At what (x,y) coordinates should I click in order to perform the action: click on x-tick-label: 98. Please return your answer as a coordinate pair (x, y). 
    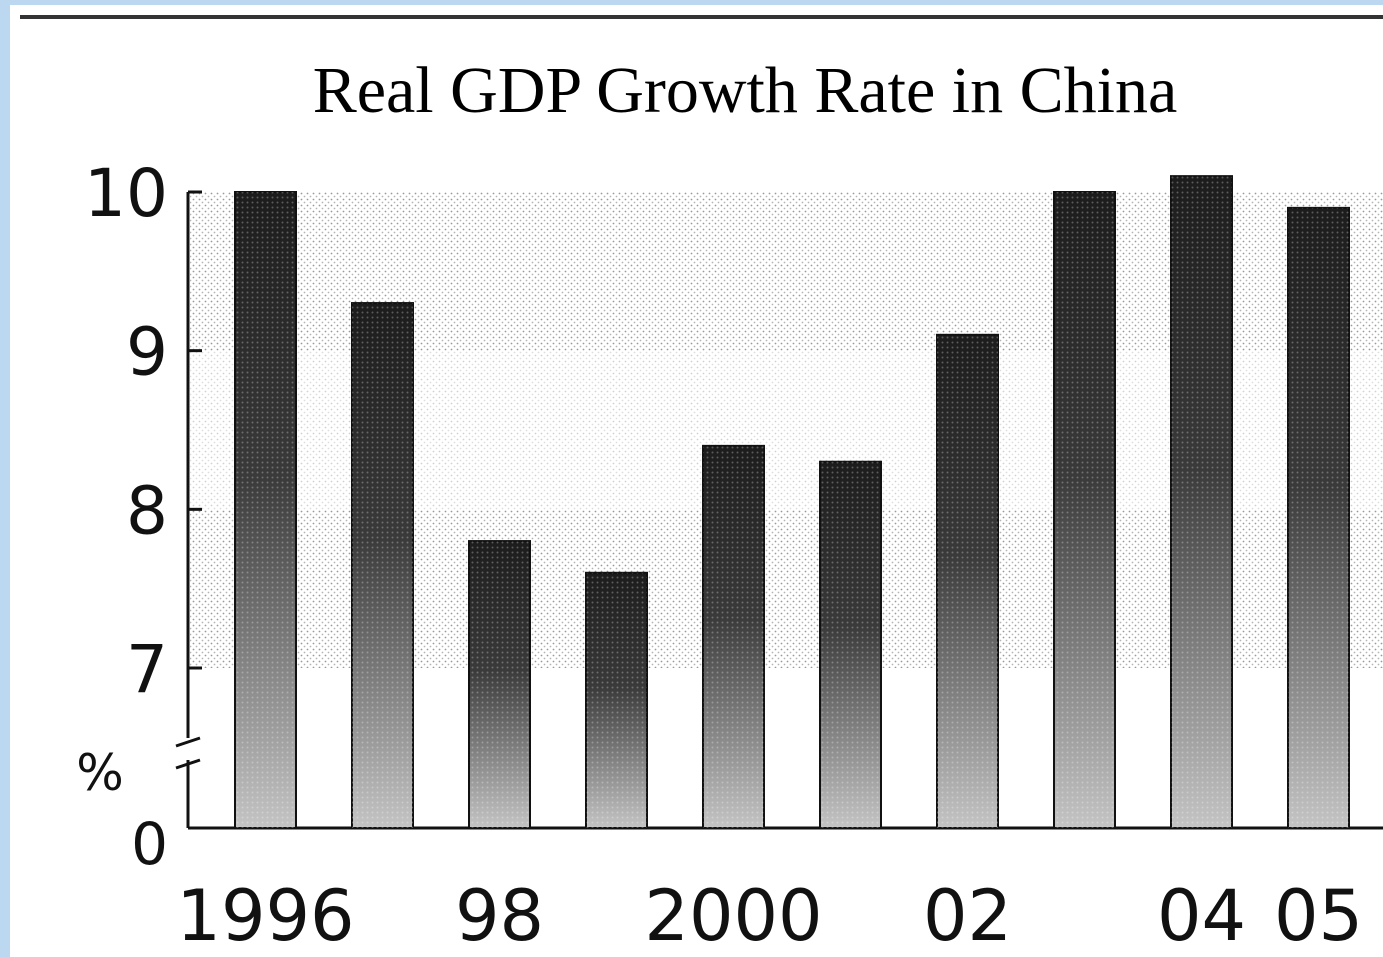
    Looking at the image, I should click on (499, 916).